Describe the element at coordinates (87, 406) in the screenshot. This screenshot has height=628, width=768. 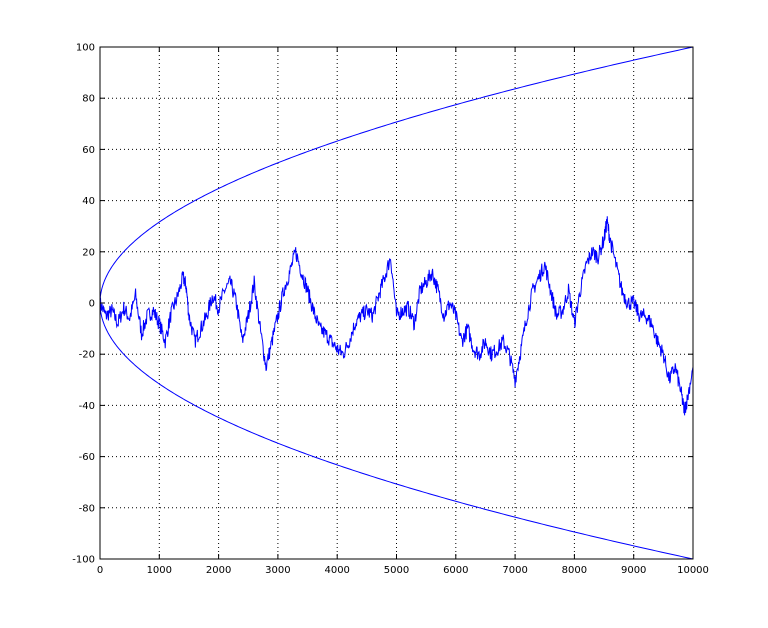
I see `y-tick-label: -40` at that location.